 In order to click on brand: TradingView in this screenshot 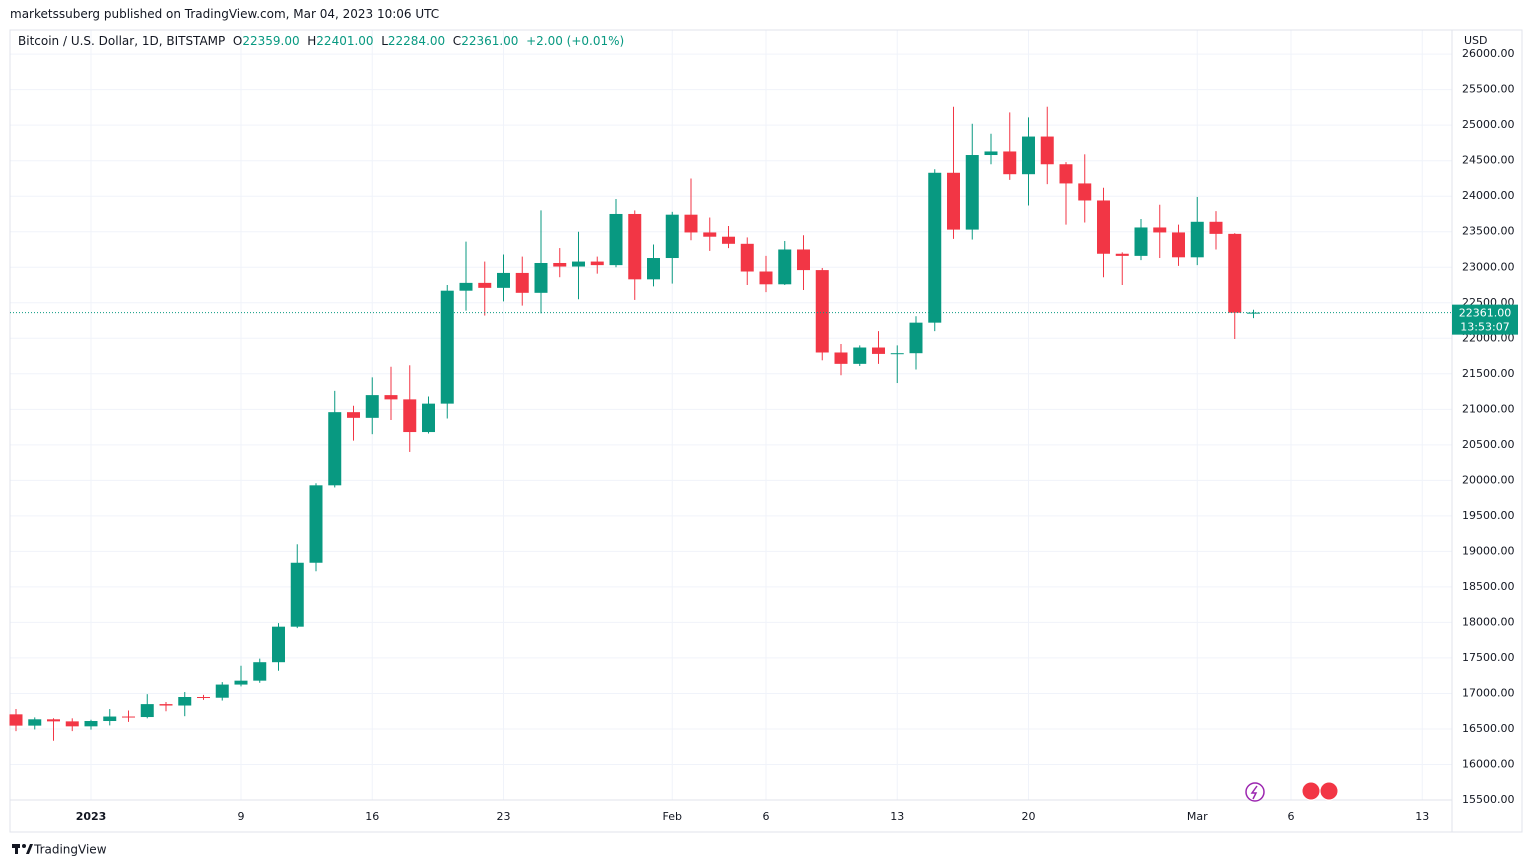, I will do `click(70, 850)`.